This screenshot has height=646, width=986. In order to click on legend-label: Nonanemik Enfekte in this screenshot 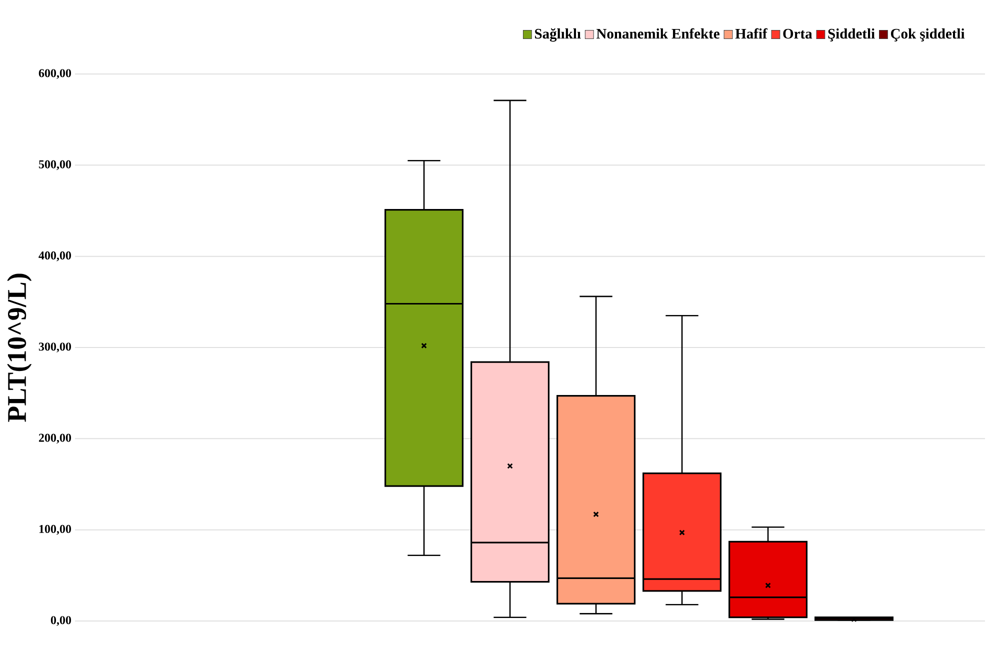, I will do `click(658, 33)`.